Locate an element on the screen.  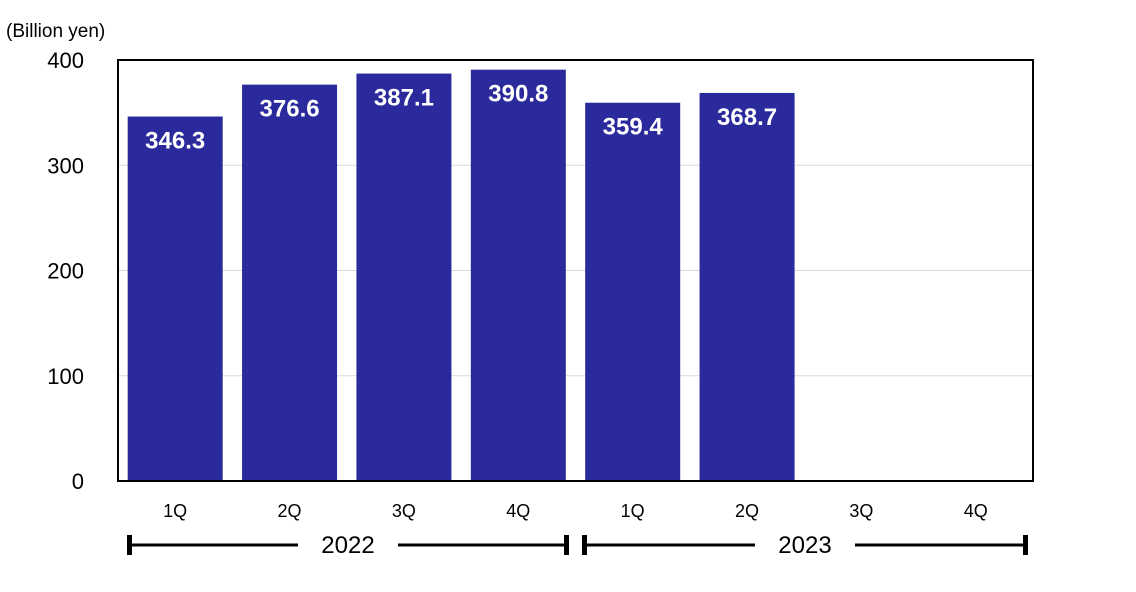
y-axis-ticks: 0 100 200 300 400 is located at coordinates (65, 271).